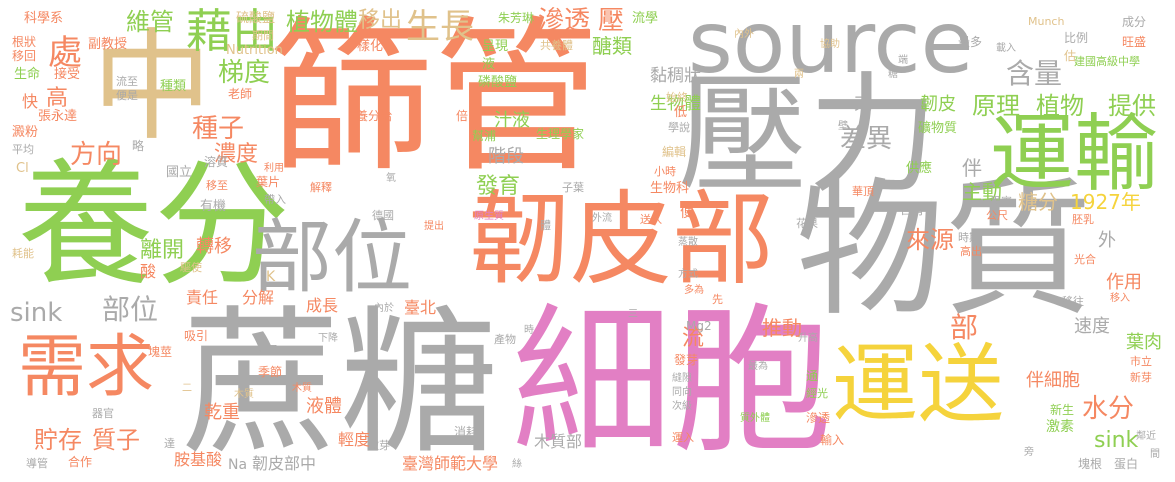 This screenshot has height=482, width=1175. Describe the element at coordinates (24, 56) in the screenshot. I see `word-yihui: 移回` at that location.